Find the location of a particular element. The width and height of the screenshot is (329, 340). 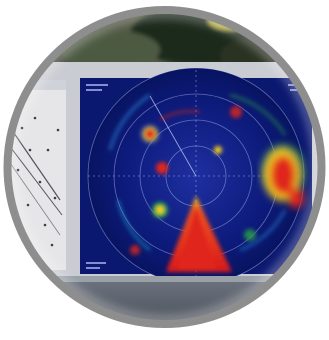

echo-cone is located at coordinates (199, 234).